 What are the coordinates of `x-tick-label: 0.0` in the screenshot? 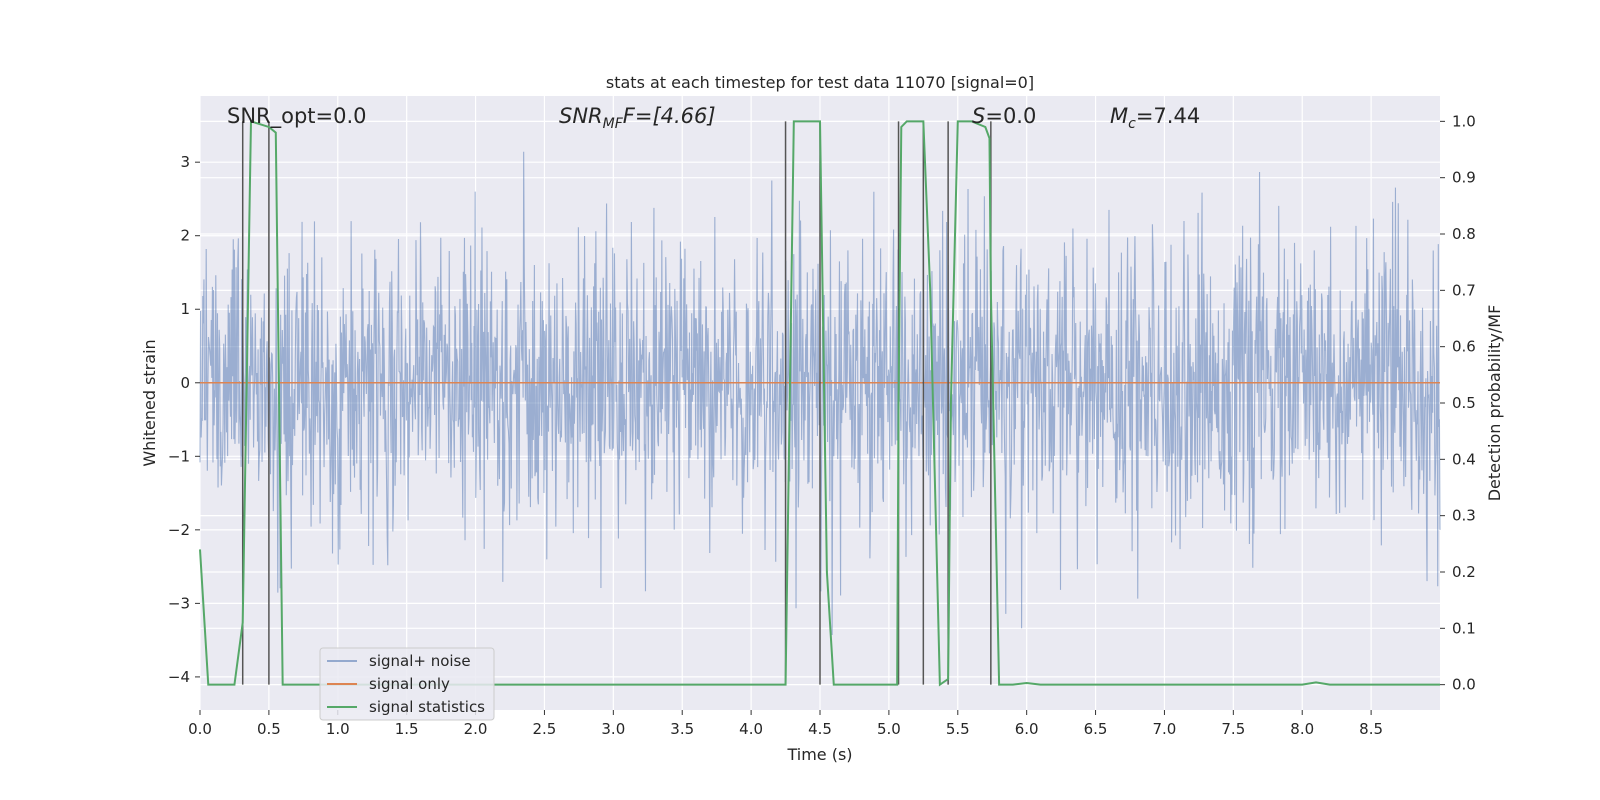 It's located at (200, 729).